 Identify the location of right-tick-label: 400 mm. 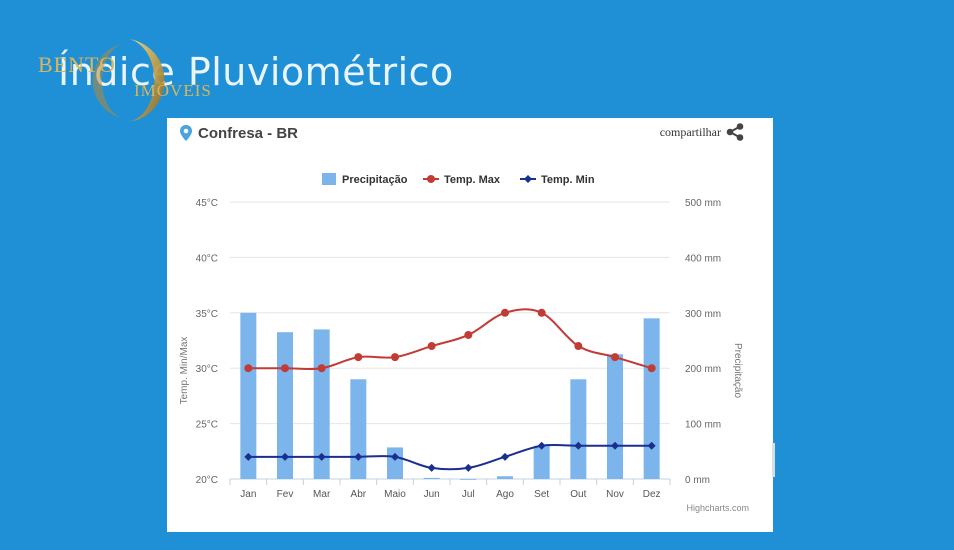
(703, 258).